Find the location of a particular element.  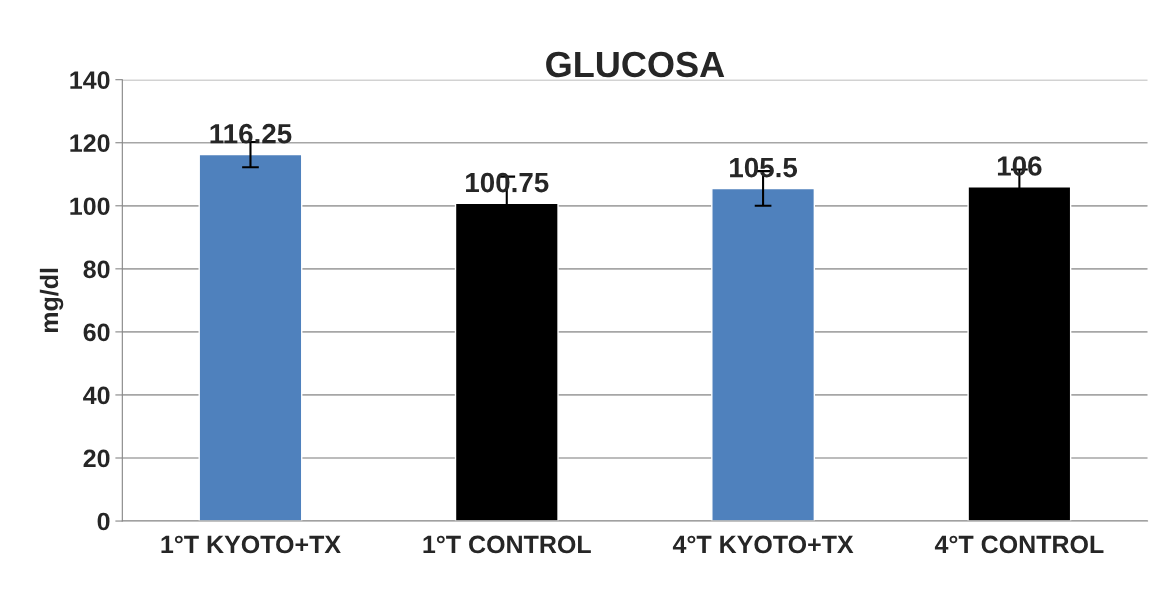

x-tick-label: 1°T KYOTO+TX is located at coordinates (251, 544).